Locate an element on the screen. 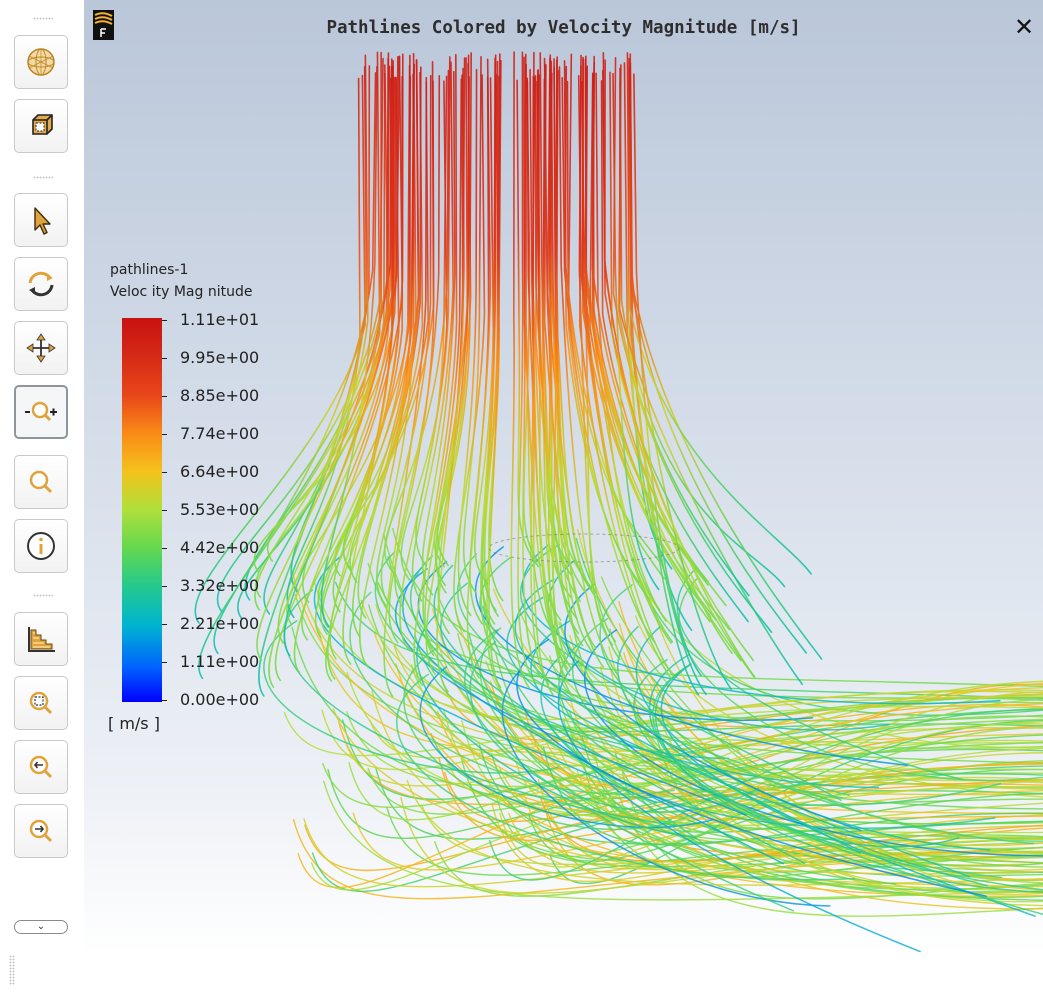  rotate-button is located at coordinates (41, 284).